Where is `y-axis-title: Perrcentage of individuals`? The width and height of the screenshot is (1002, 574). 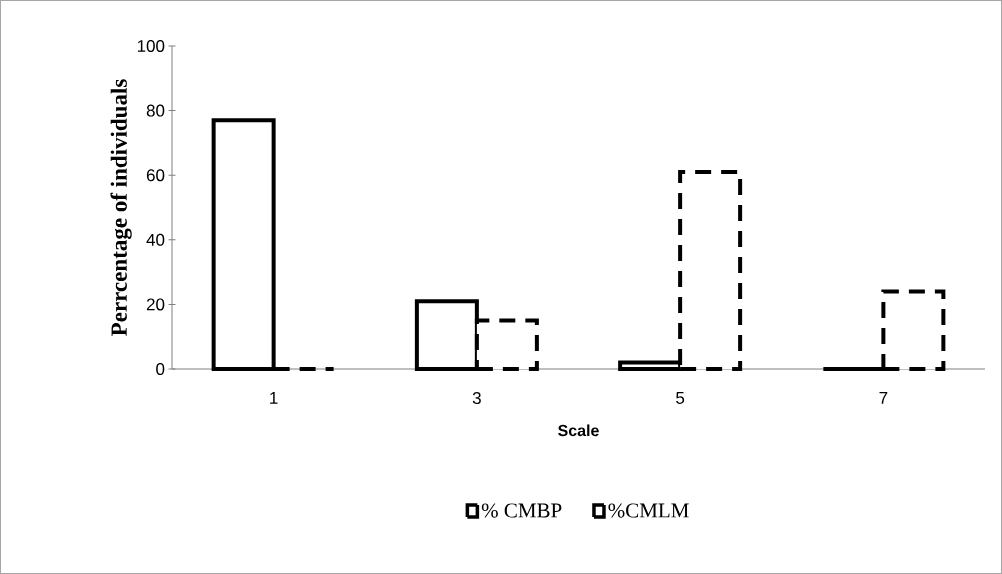
y-axis-title: Perrcentage of individuals is located at coordinates (121, 207).